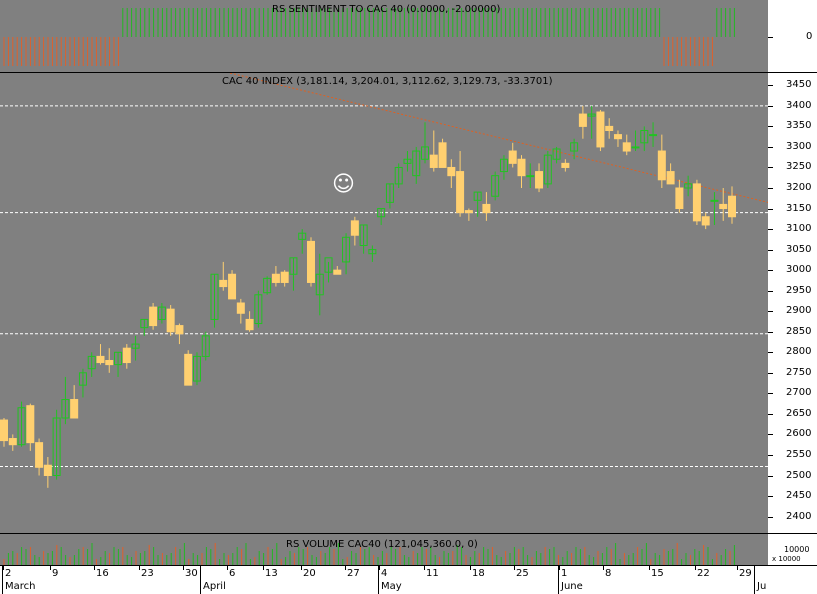  I want to click on volume-axis: 10000 x 10000, so click(792, 549).